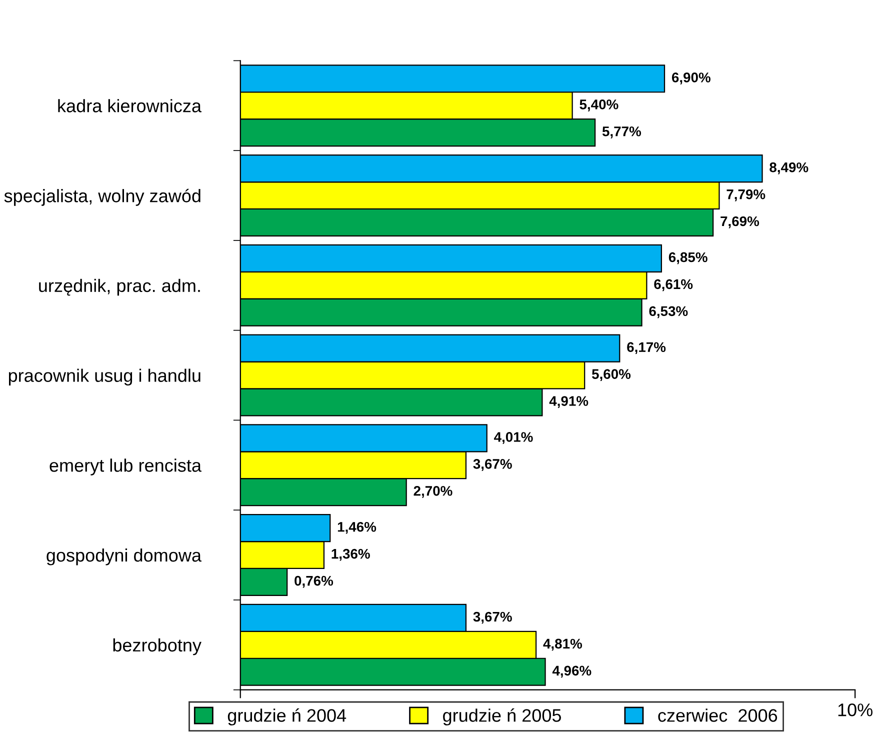 The height and width of the screenshot is (749, 887). What do you see at coordinates (433, 492) in the screenshot?
I see `data-label: 2,70%` at bounding box center [433, 492].